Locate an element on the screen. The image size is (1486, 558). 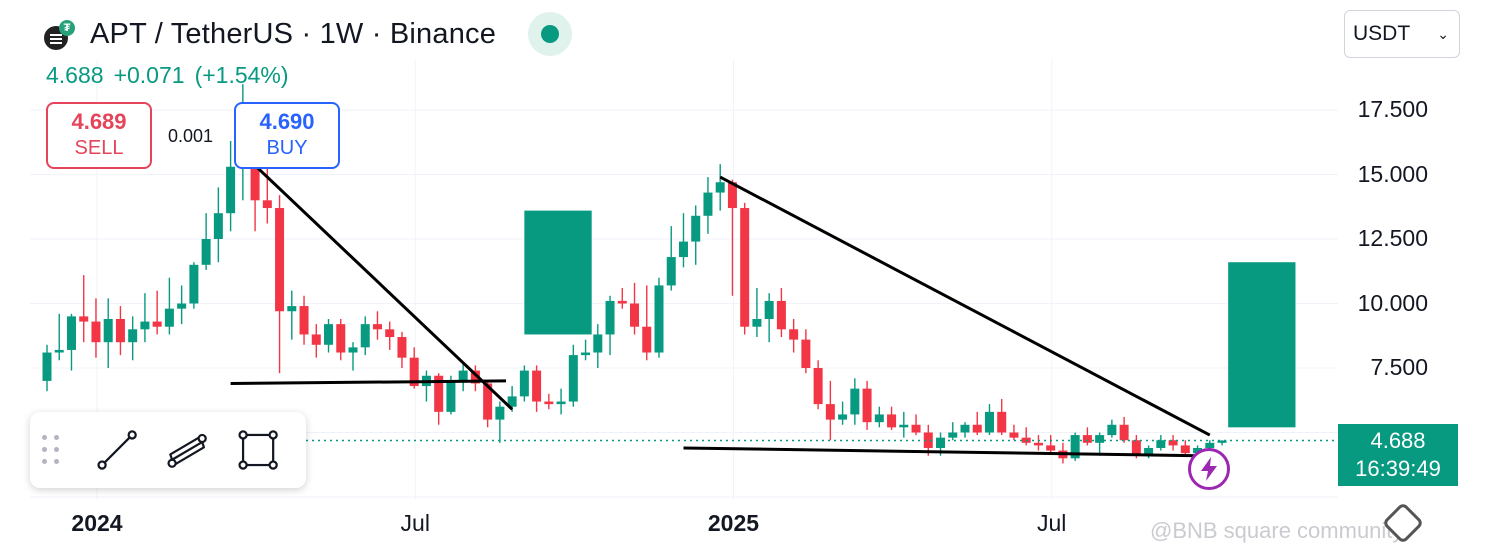
last-price-tag: 4.688 16:39:49 is located at coordinates (1398, 455).